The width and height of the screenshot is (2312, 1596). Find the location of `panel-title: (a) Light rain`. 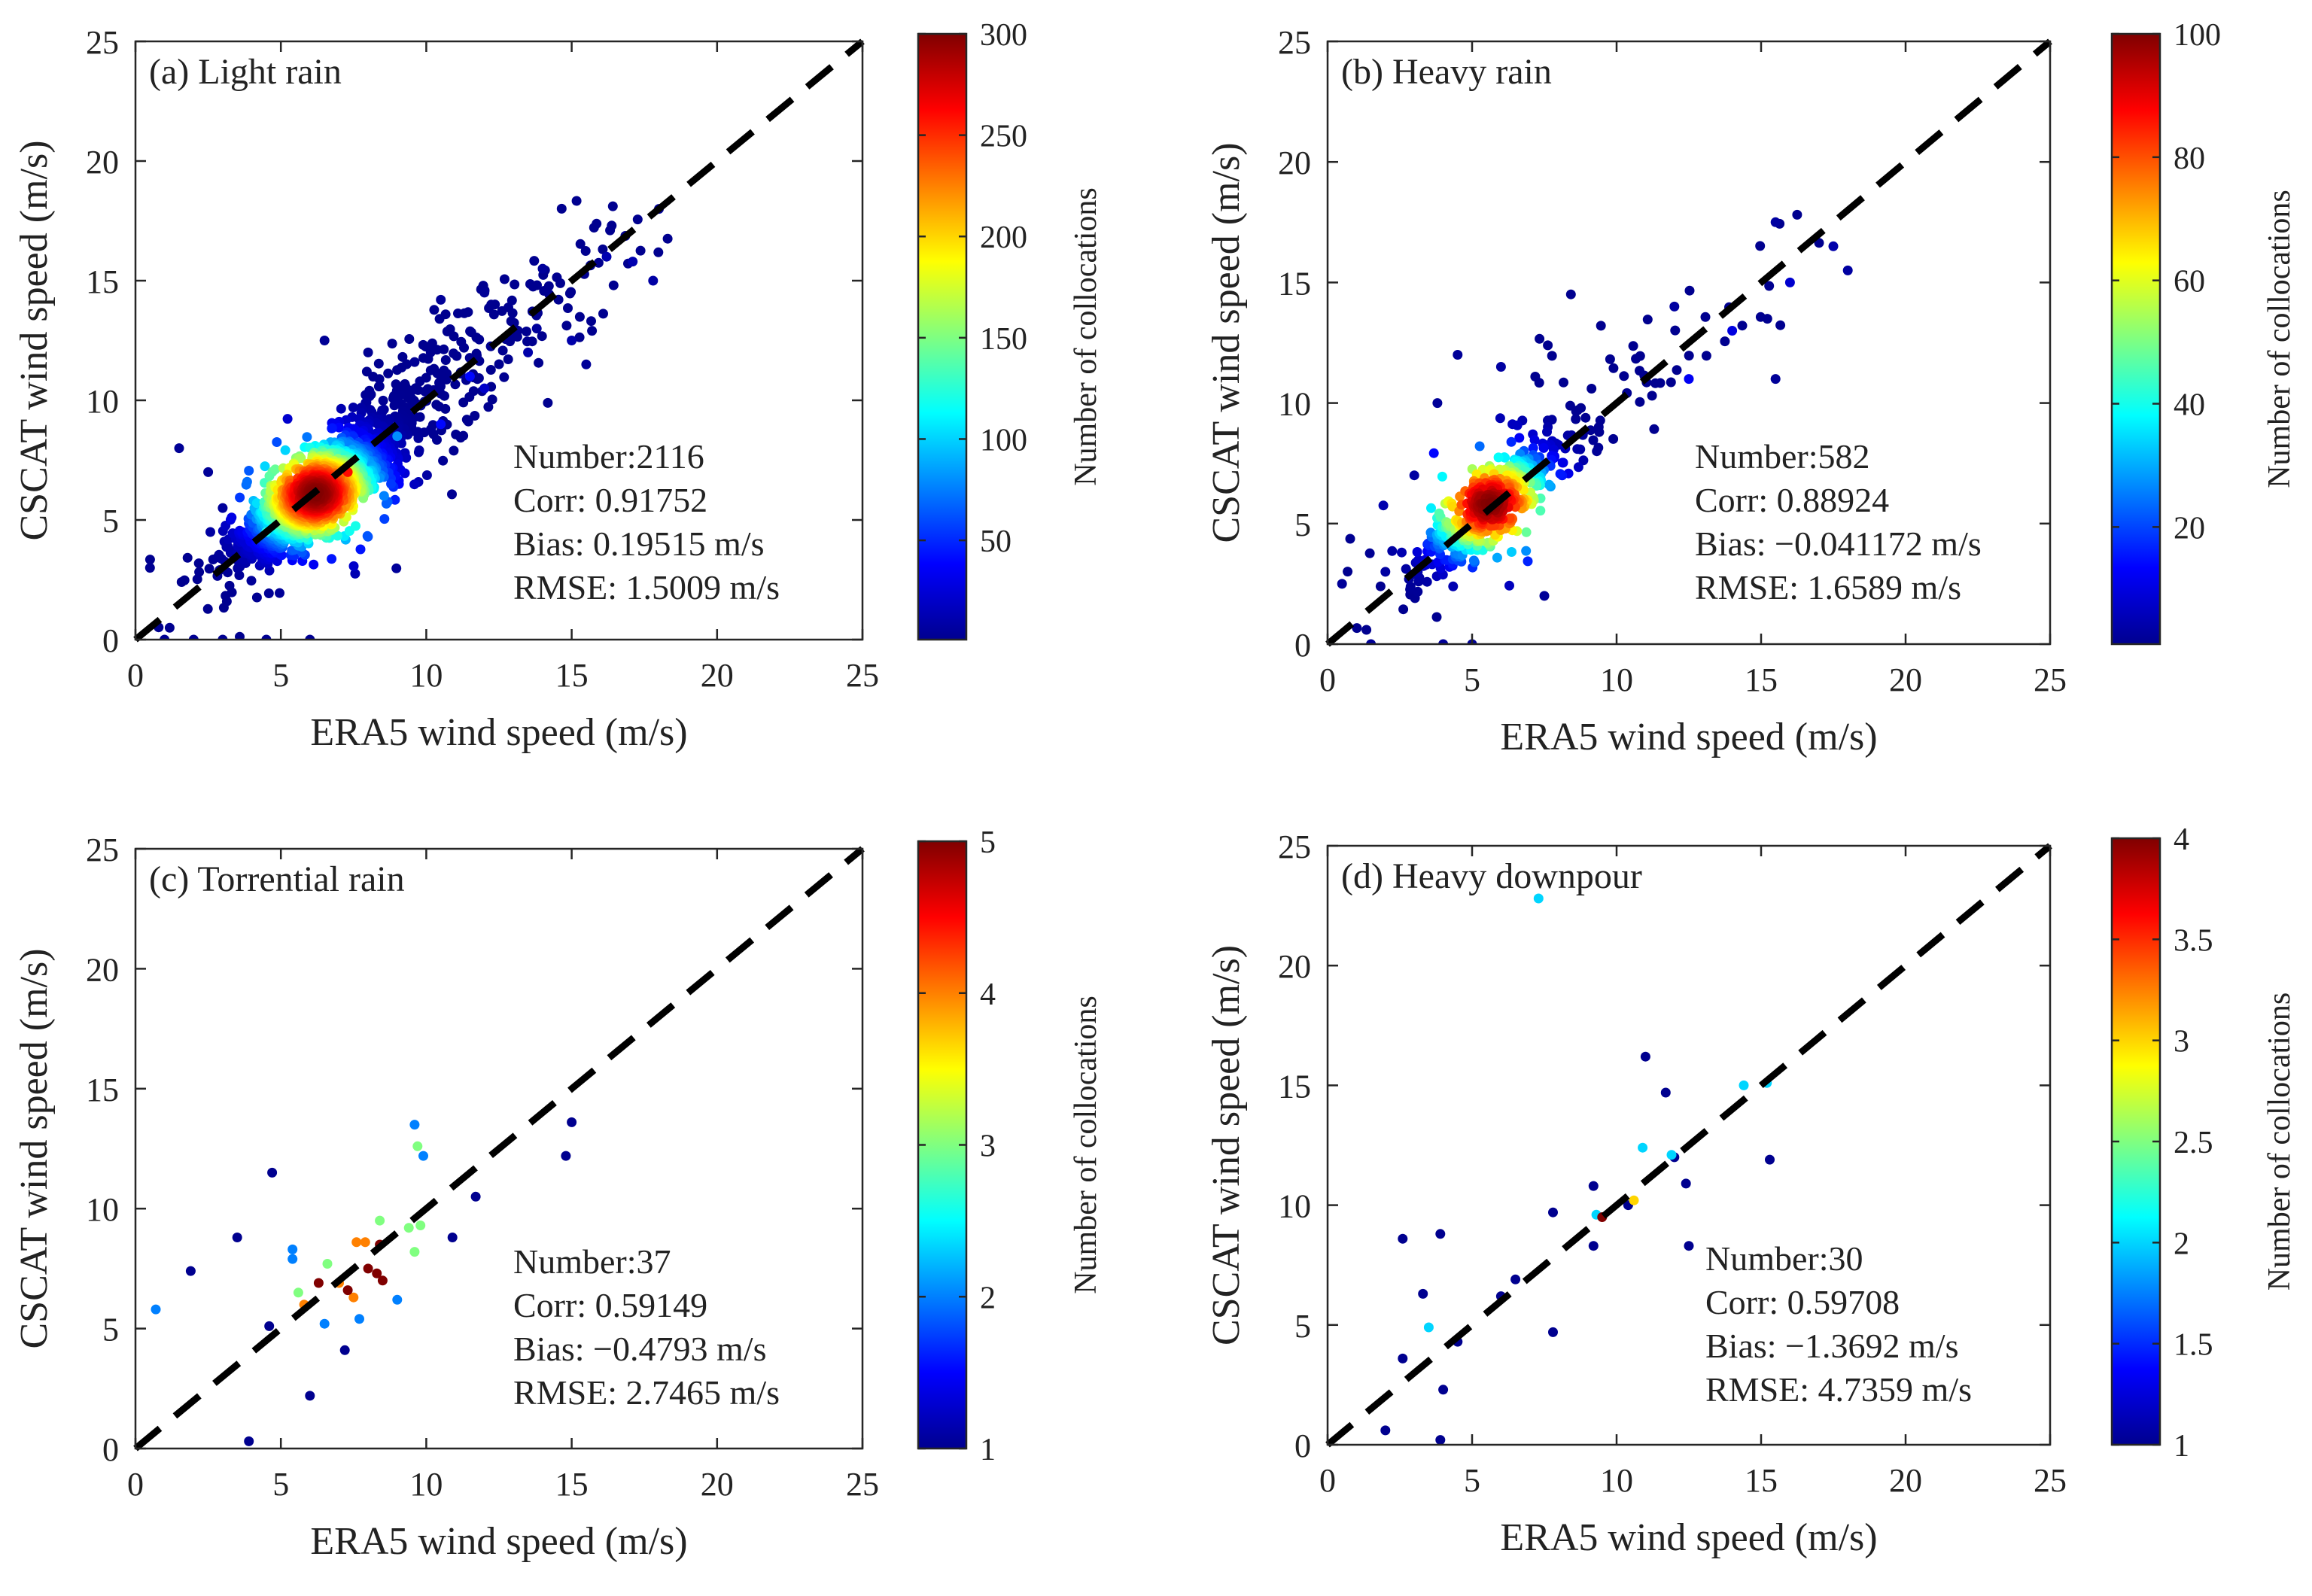

panel-title: (a) Light rain is located at coordinates (245, 72).